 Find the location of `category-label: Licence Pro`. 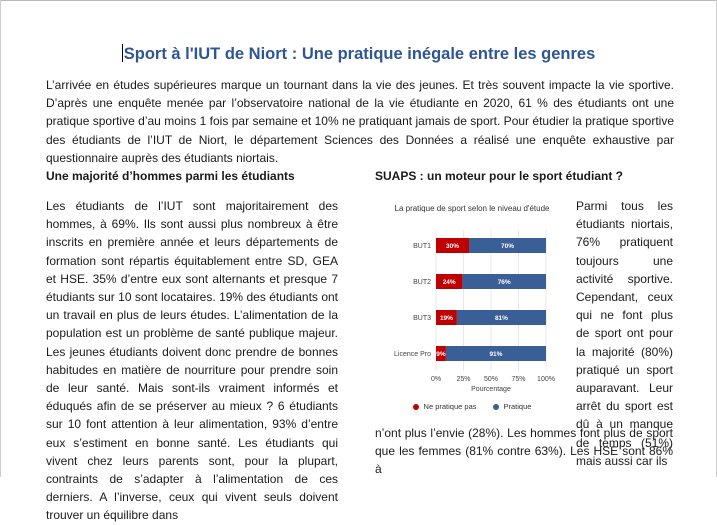

category-label: Licence Pro is located at coordinates (412, 354).